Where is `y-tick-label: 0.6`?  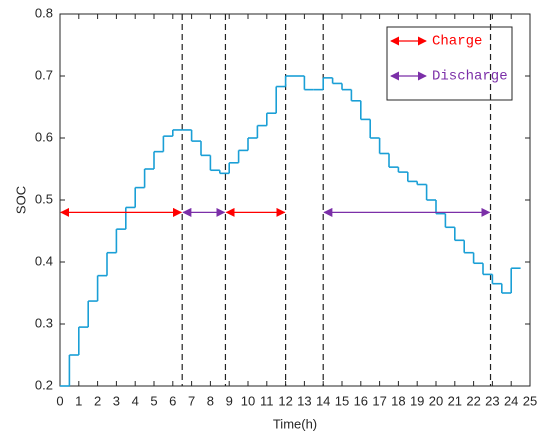
y-tick-label: 0.6 is located at coordinates (44, 136).